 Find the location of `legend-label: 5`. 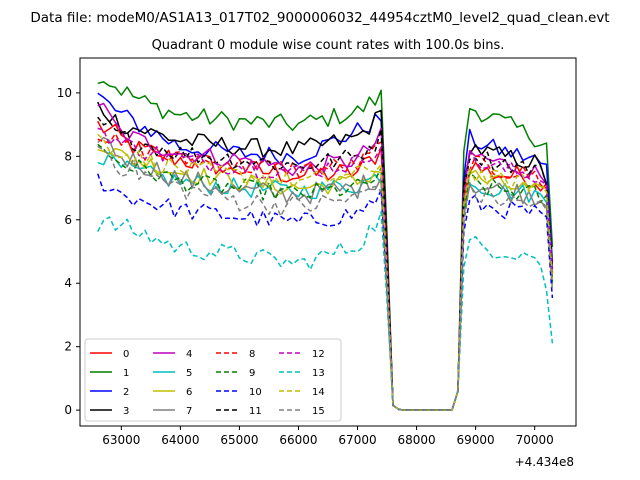

legend-label: 5 is located at coordinates (189, 373).